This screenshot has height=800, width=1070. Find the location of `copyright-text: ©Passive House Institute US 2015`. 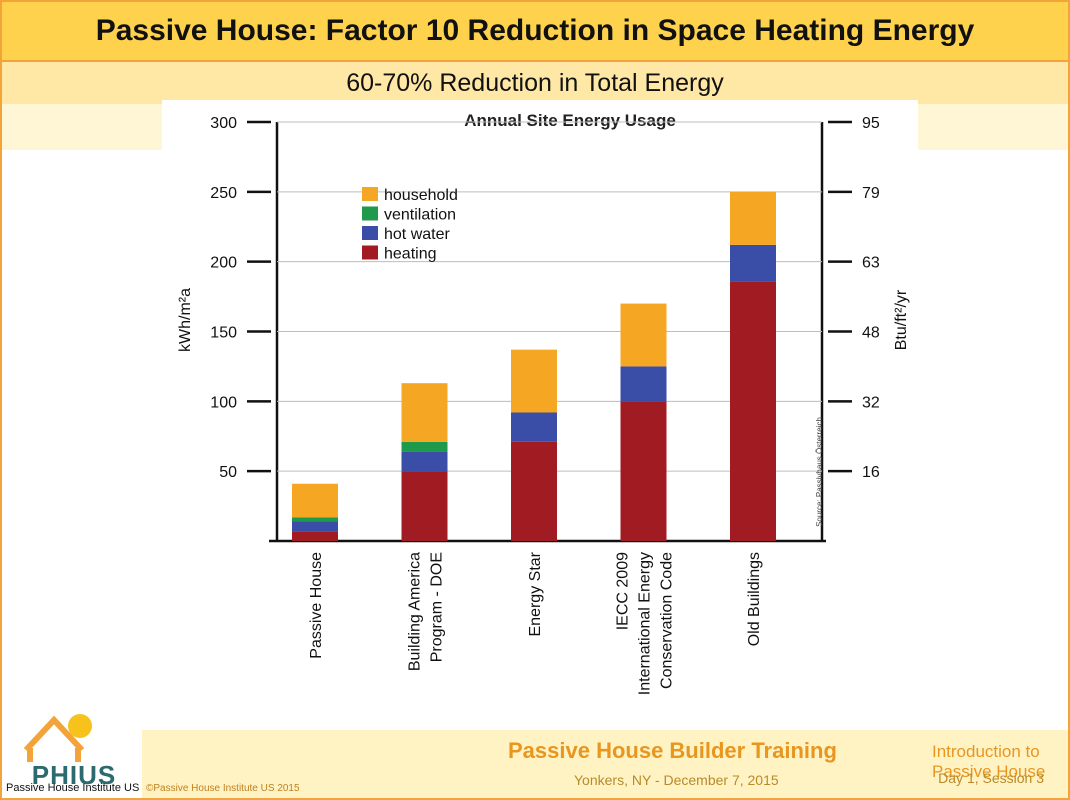

copyright-text: ©Passive House Institute US 2015 is located at coordinates (223, 788).